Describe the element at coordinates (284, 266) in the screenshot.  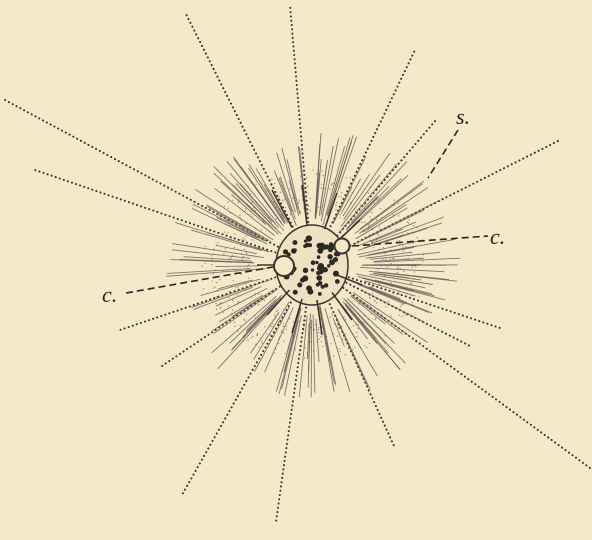
I see `vacuole` at that location.